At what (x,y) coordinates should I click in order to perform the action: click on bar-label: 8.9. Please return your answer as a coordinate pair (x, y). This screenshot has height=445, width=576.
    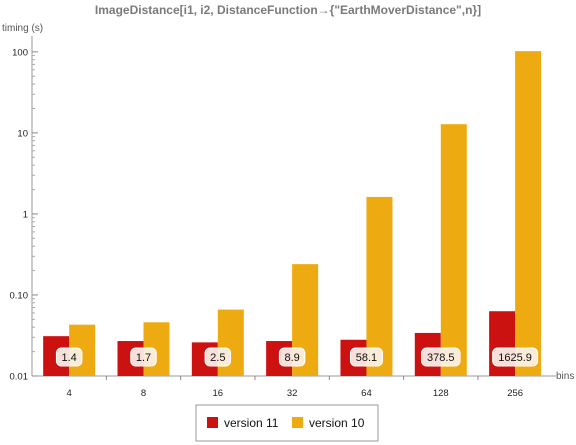
    Looking at the image, I should click on (291, 358).